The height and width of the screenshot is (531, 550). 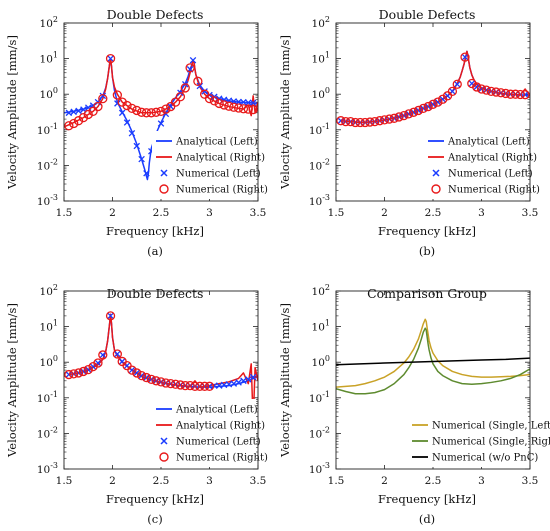 I want to click on panel-a-xtick-label: 1.5, so click(x=64, y=213).